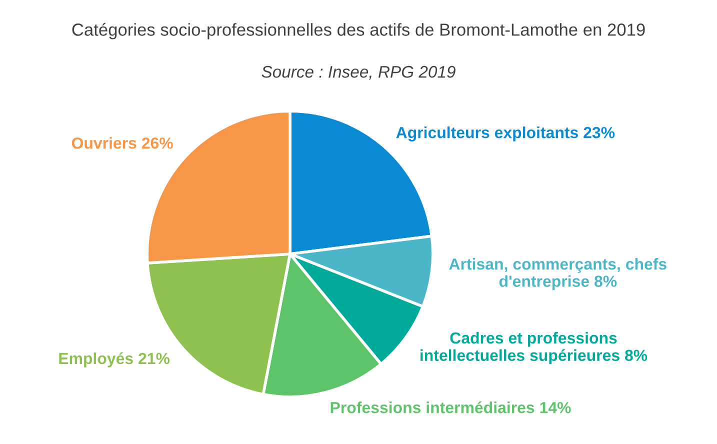 The height and width of the screenshot is (444, 717). I want to click on chart-title: Catégories socio-professionnelles des actifs de Bromont-Lamothe en 2019, so click(358, 31).